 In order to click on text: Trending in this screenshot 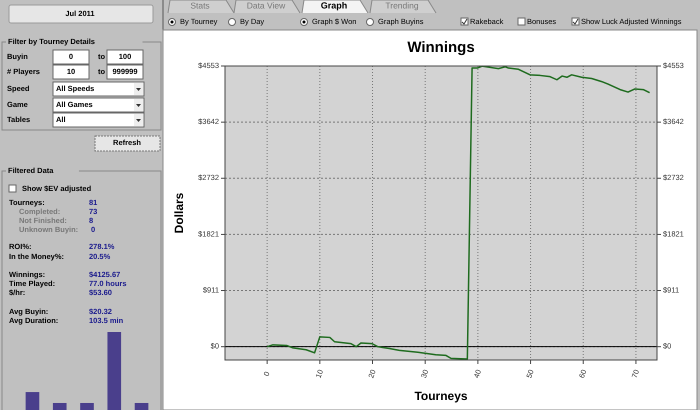, I will do `click(402, 5)`.